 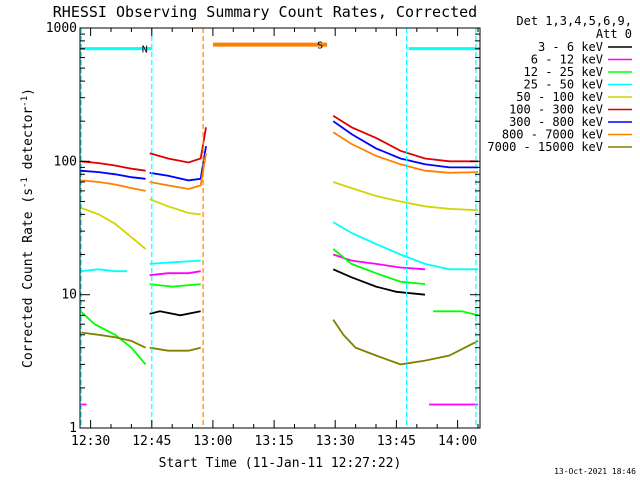 I want to click on y-label-mid: detector, so click(x=28, y=142).